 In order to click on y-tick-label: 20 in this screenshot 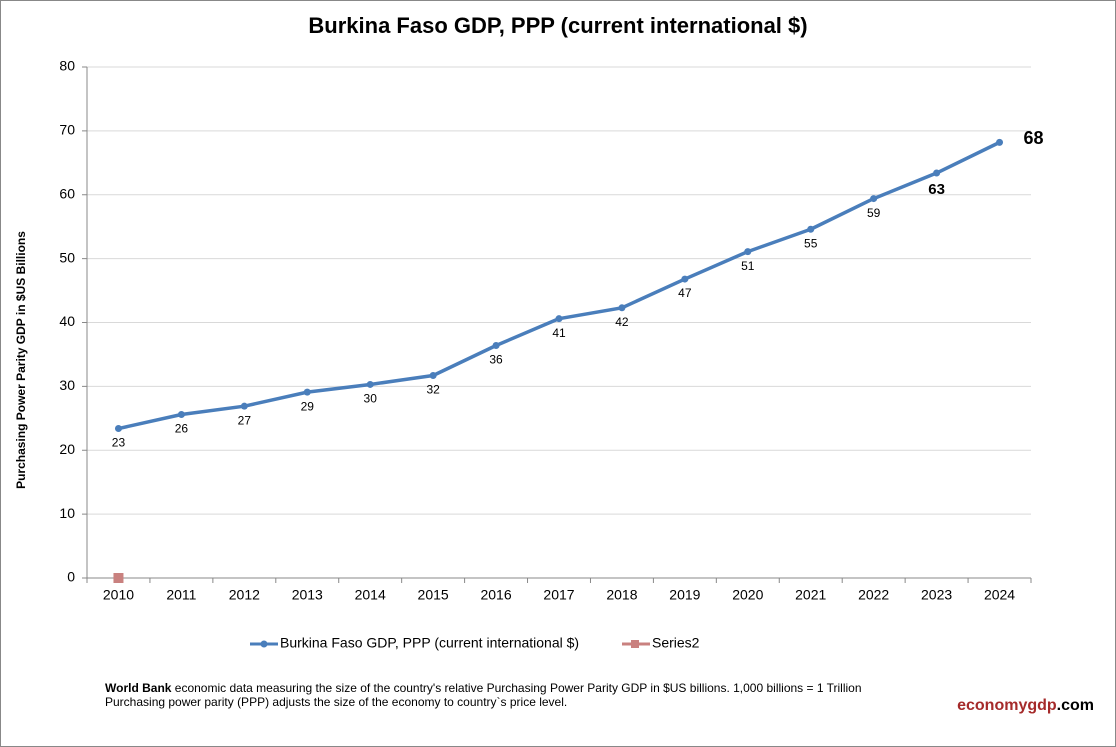, I will do `click(67, 449)`.